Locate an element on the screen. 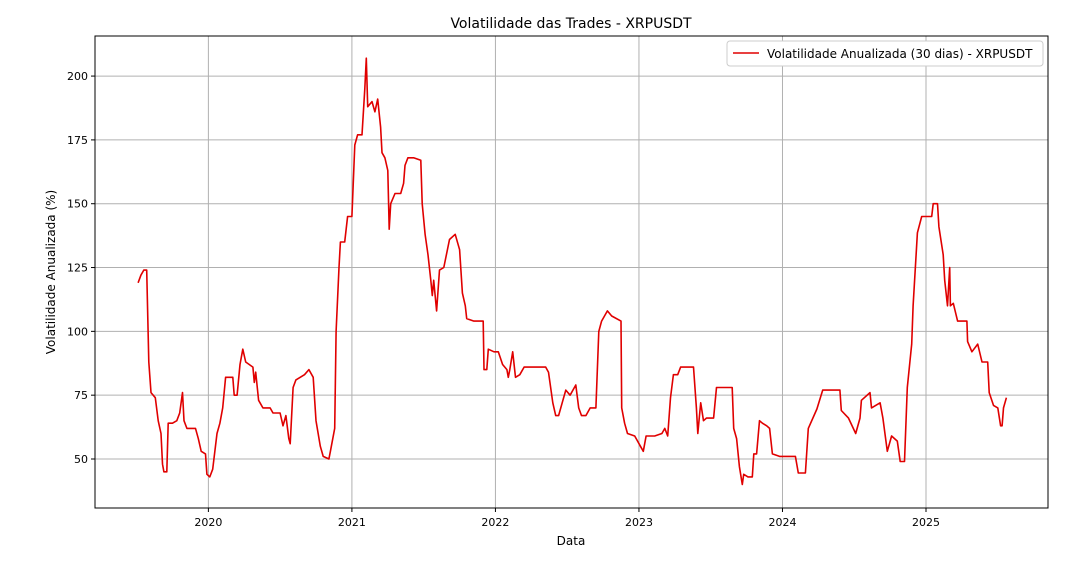  y-tick-label: 175 is located at coordinates (77, 140).